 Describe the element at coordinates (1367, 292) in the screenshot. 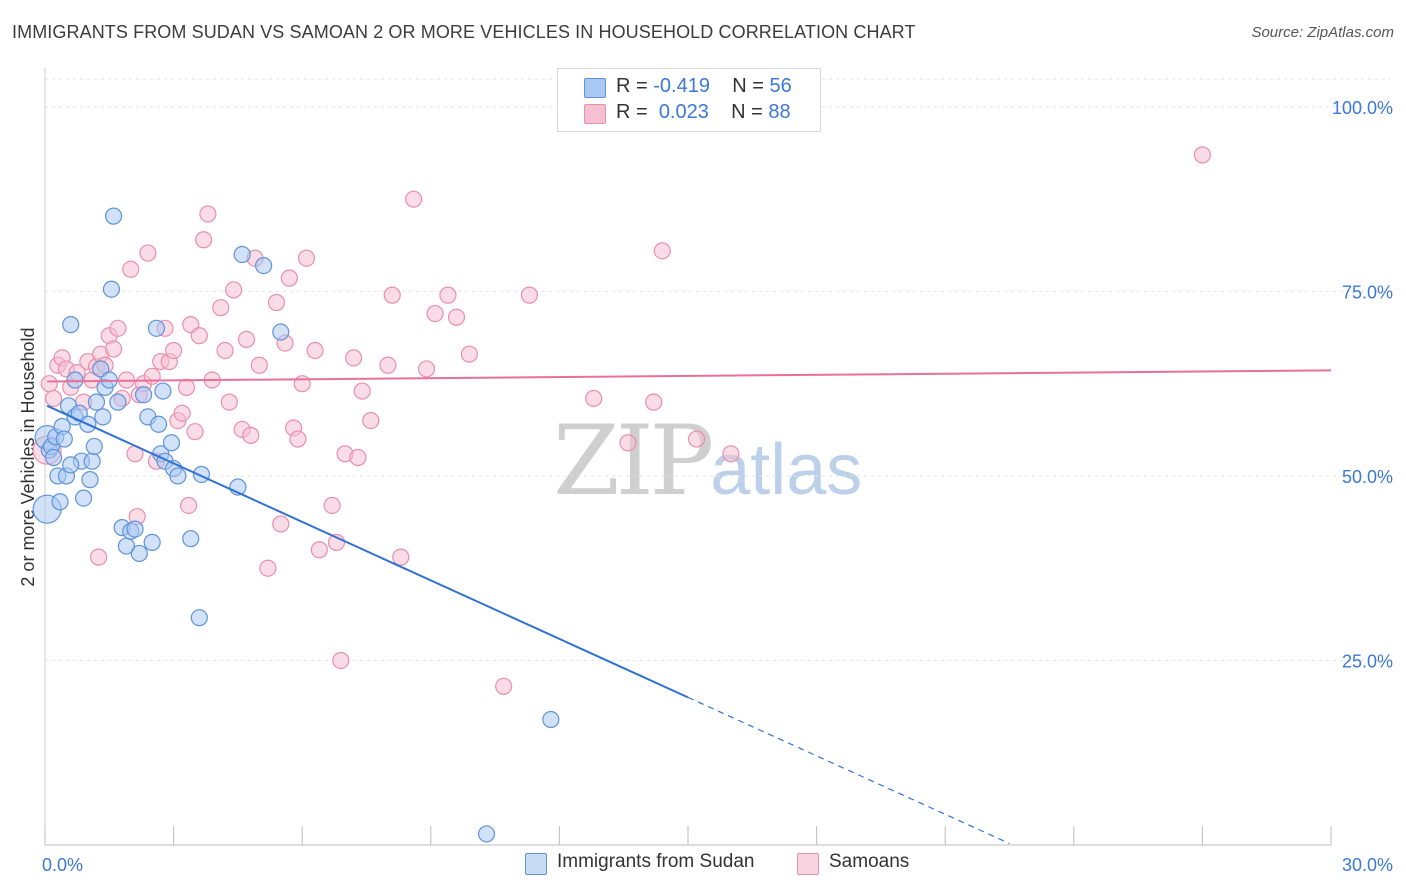

I see `y-tick-label: 75.0%` at that location.